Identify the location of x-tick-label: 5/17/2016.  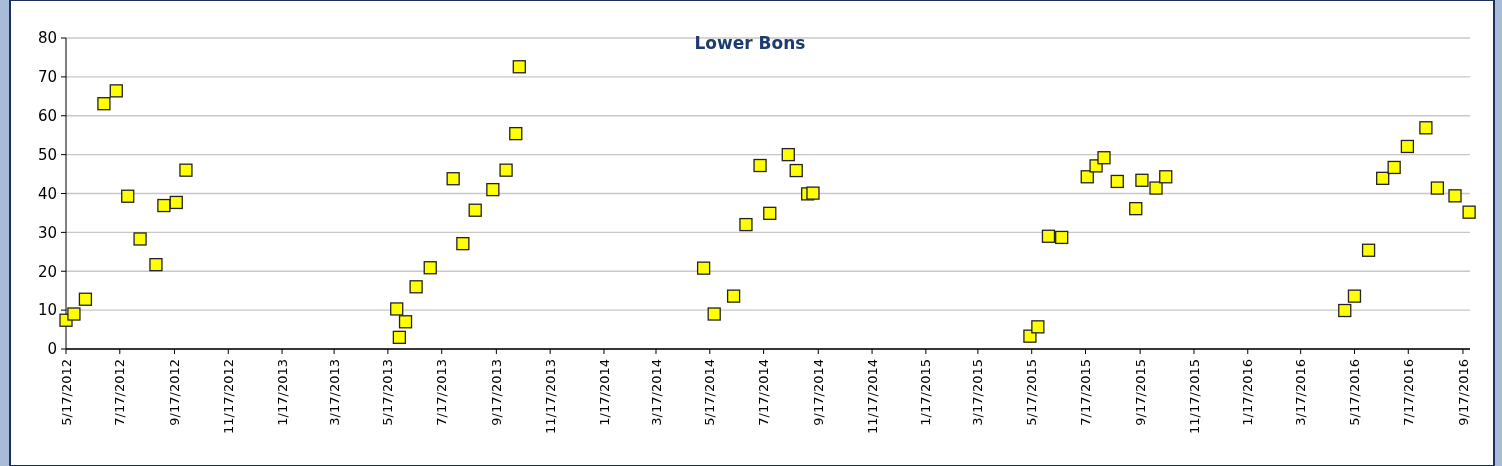
(1355, 392).